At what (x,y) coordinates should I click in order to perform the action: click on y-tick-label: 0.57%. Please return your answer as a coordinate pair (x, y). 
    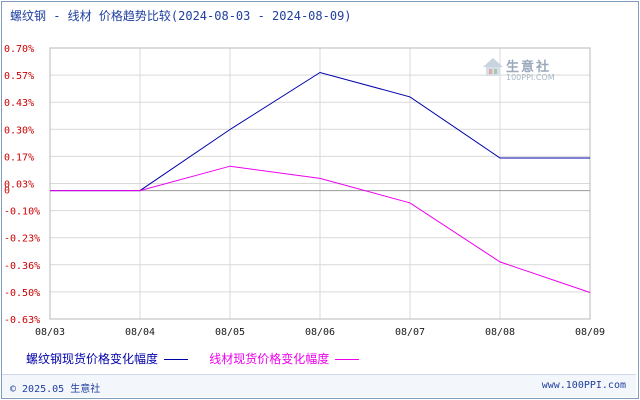
    Looking at the image, I should click on (19, 76).